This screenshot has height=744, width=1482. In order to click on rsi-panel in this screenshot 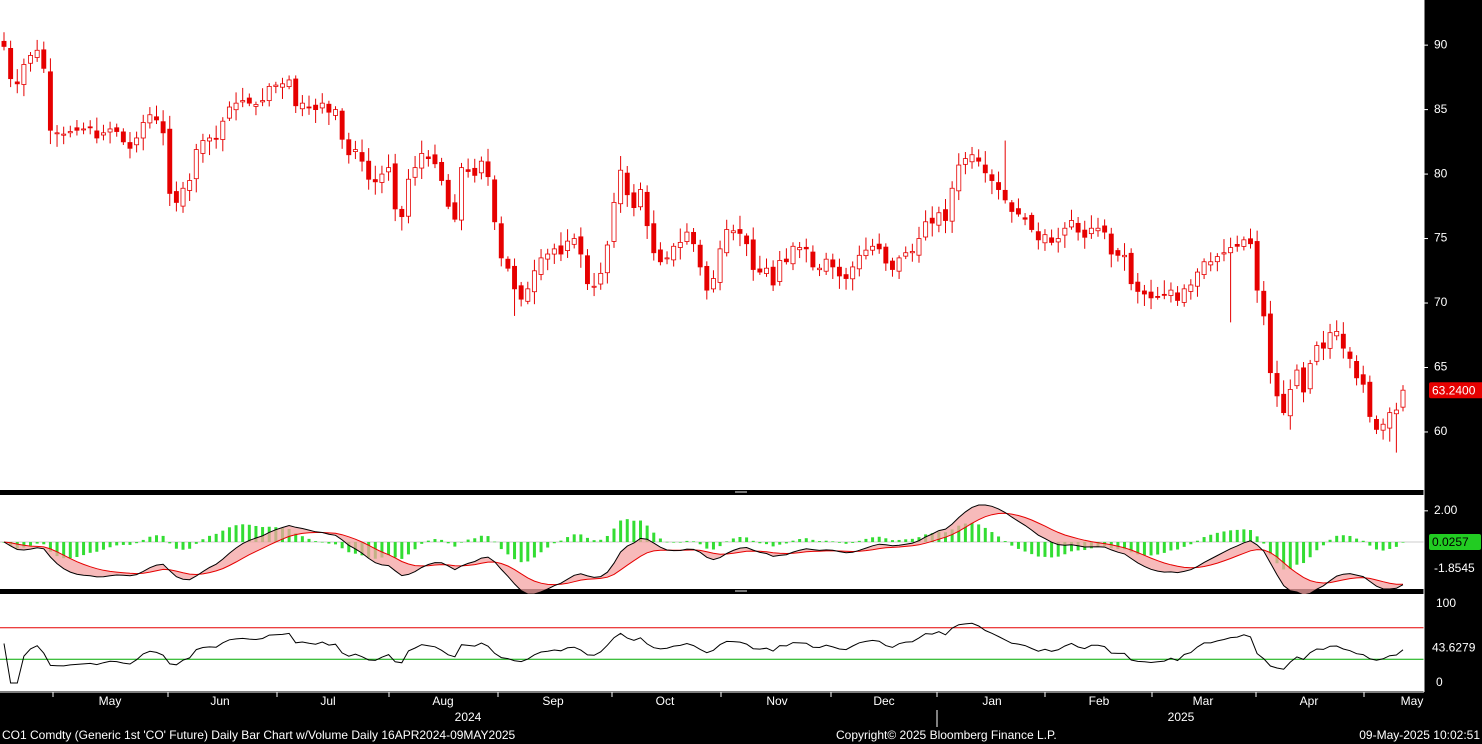, I will do `click(712, 642)`.